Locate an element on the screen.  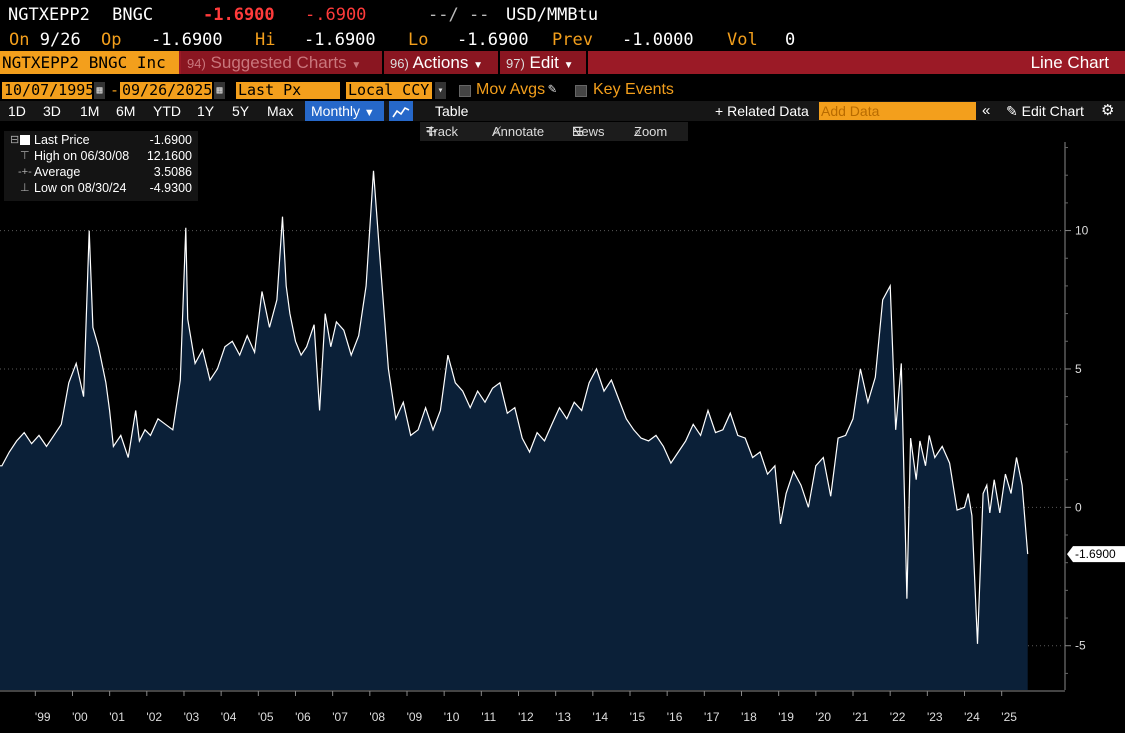
suggested-num: 94) is located at coordinates (196, 63).